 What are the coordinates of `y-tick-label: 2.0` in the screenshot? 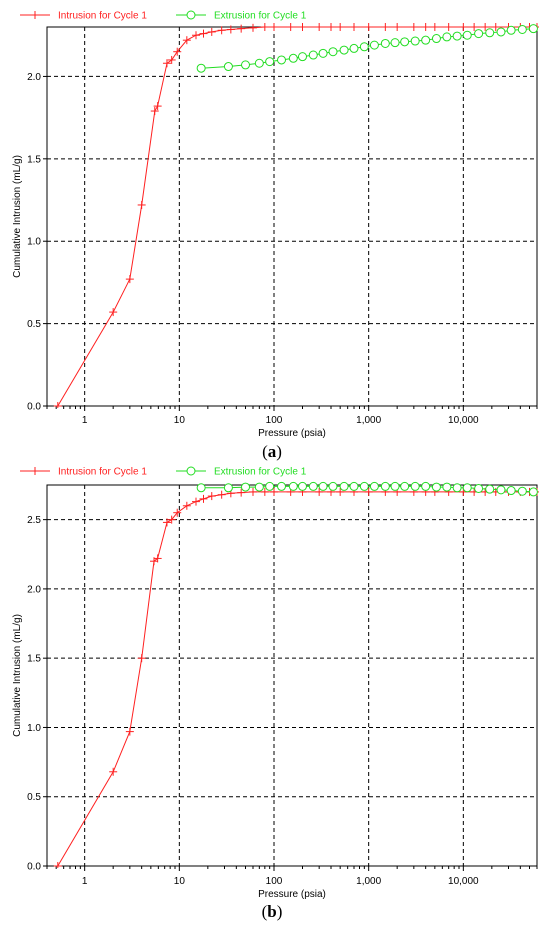 It's located at (34, 589).